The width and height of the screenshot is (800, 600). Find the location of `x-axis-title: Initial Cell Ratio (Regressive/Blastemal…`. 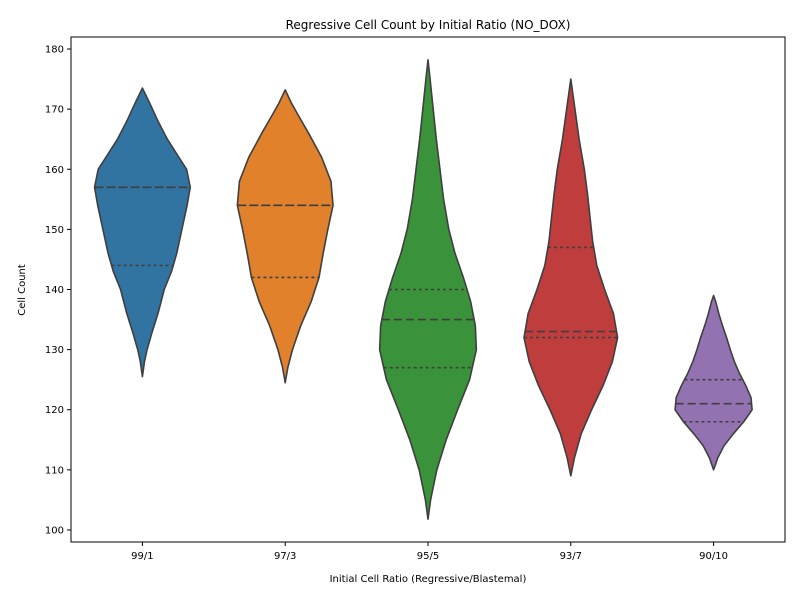

x-axis-title: Initial Cell Ratio (Regressive/Blastemal… is located at coordinates (428, 579).